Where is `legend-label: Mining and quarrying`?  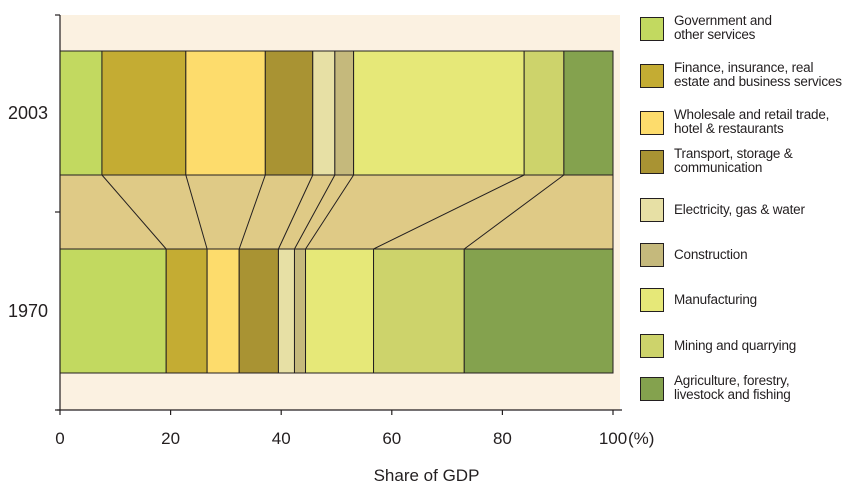
legend-label: Mining and quarrying is located at coordinates (735, 345).